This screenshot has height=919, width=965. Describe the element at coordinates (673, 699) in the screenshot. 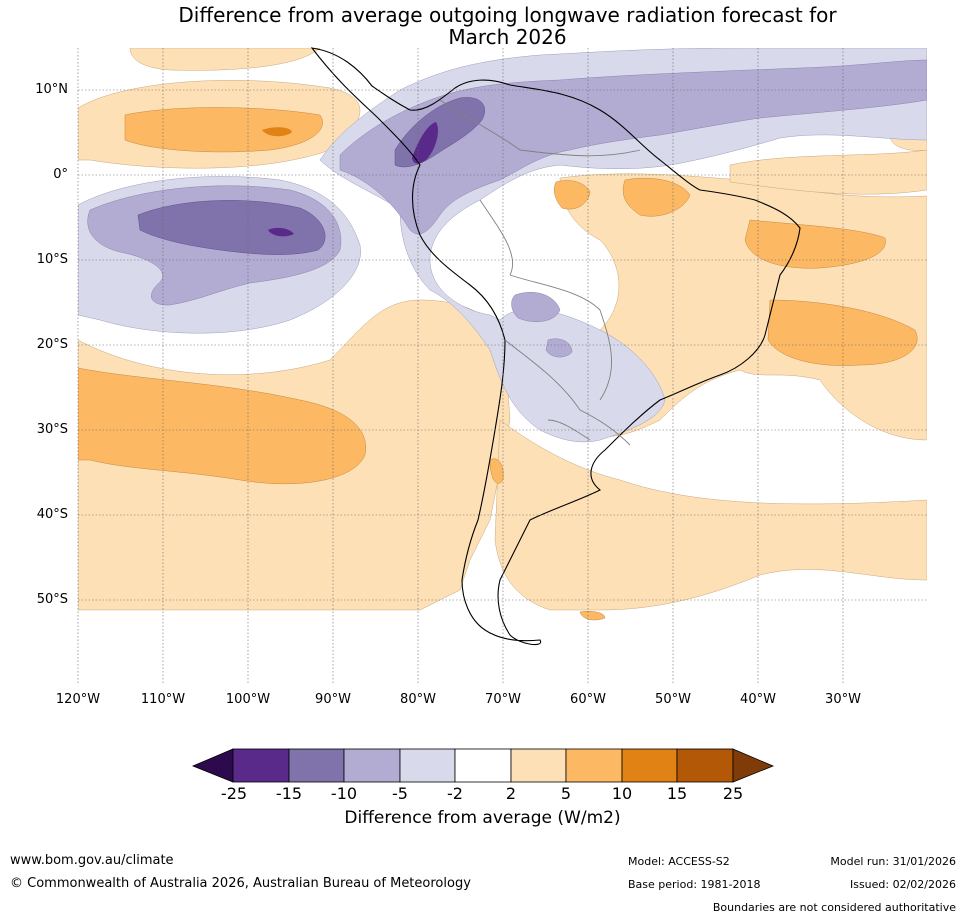

I see `lon-label-50w: 50°W` at that location.